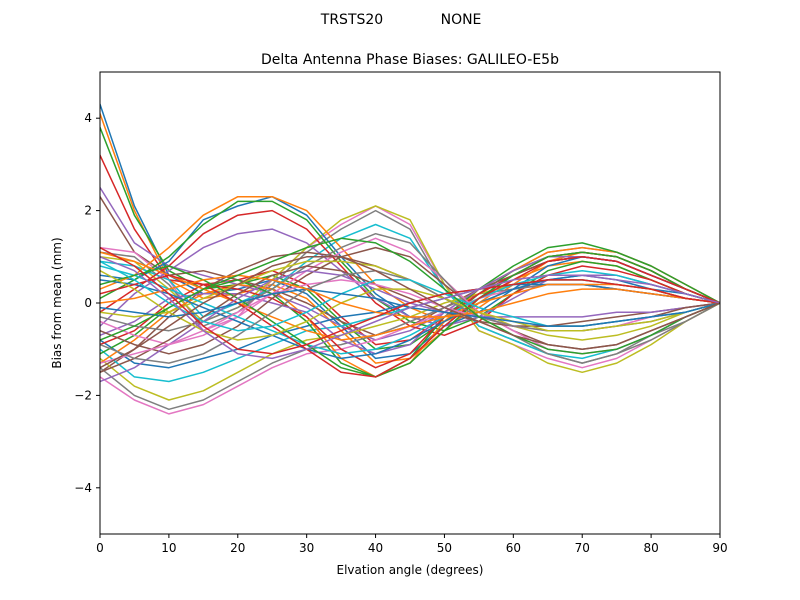 The height and width of the screenshot is (600, 800). I want to click on chart-title: Delta Antenna Phase Biases: GALILEO-E5b, so click(410, 60).